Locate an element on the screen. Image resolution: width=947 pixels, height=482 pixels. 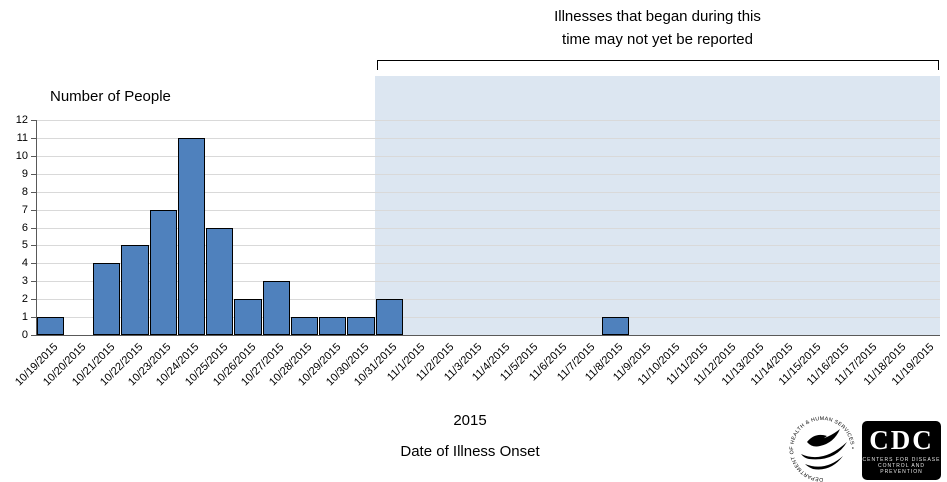
cdc-logo-subtext-1: CENTERS FOR DISEASE is located at coordinates (901, 460).